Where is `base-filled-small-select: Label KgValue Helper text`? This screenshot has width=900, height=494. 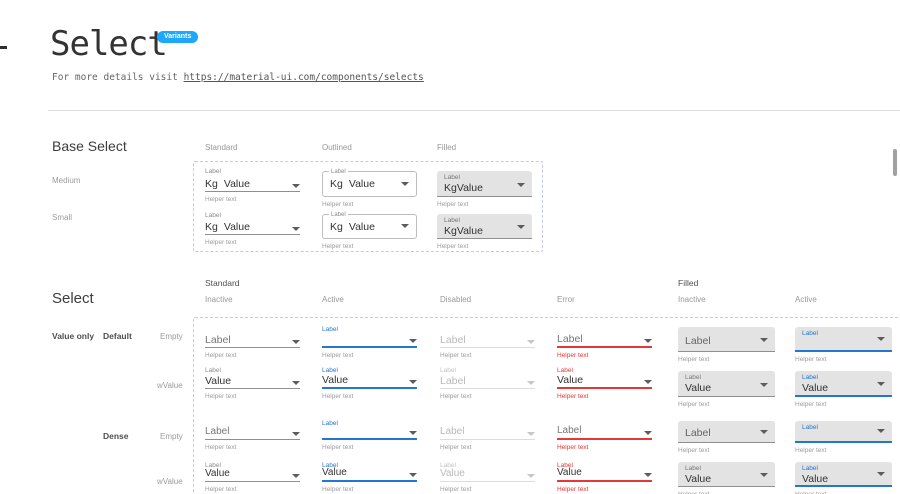
base-filled-small-select: Label KgValue Helper text is located at coordinates (484, 232).